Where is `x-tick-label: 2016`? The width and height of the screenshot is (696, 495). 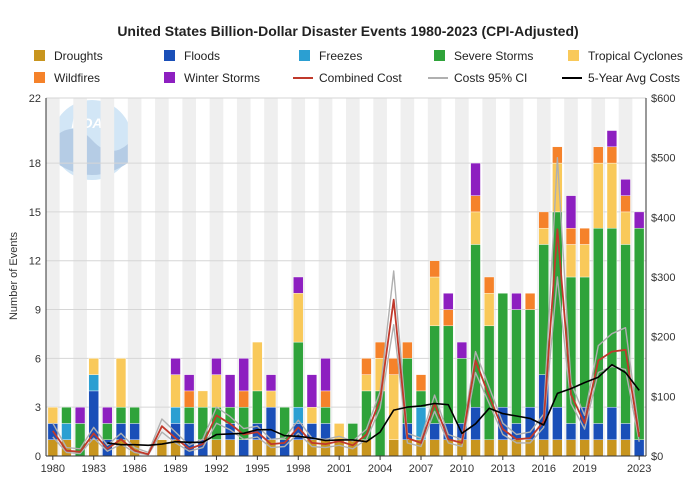
x-tick-label: 2016 is located at coordinates (543, 469).